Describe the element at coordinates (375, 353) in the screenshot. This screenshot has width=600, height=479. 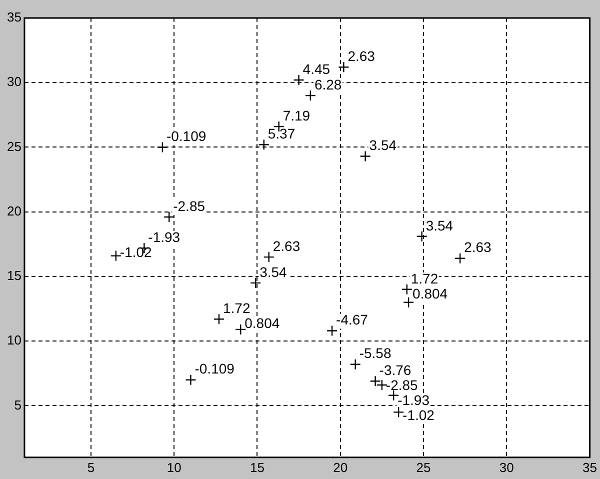
I see `annotation: -5.58` at that location.